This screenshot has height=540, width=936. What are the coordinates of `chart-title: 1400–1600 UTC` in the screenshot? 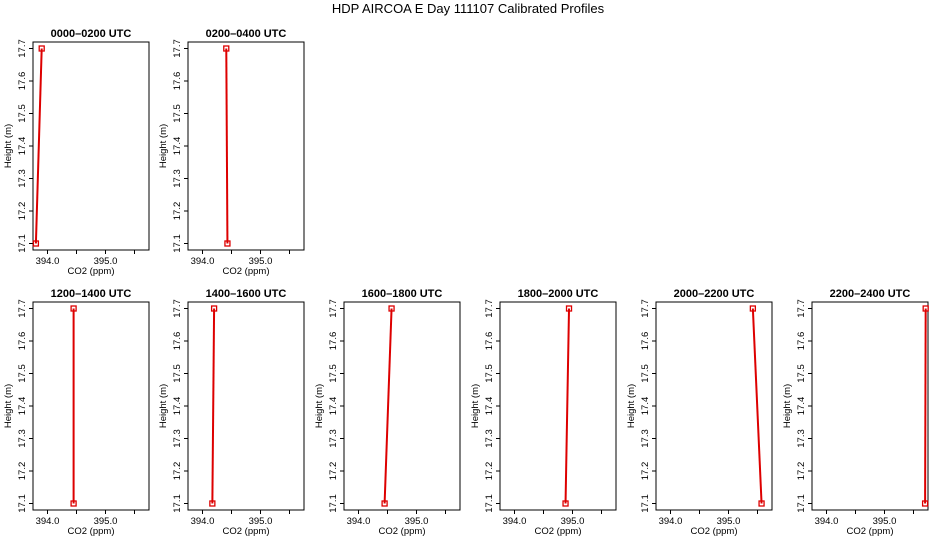 It's located at (246, 294).